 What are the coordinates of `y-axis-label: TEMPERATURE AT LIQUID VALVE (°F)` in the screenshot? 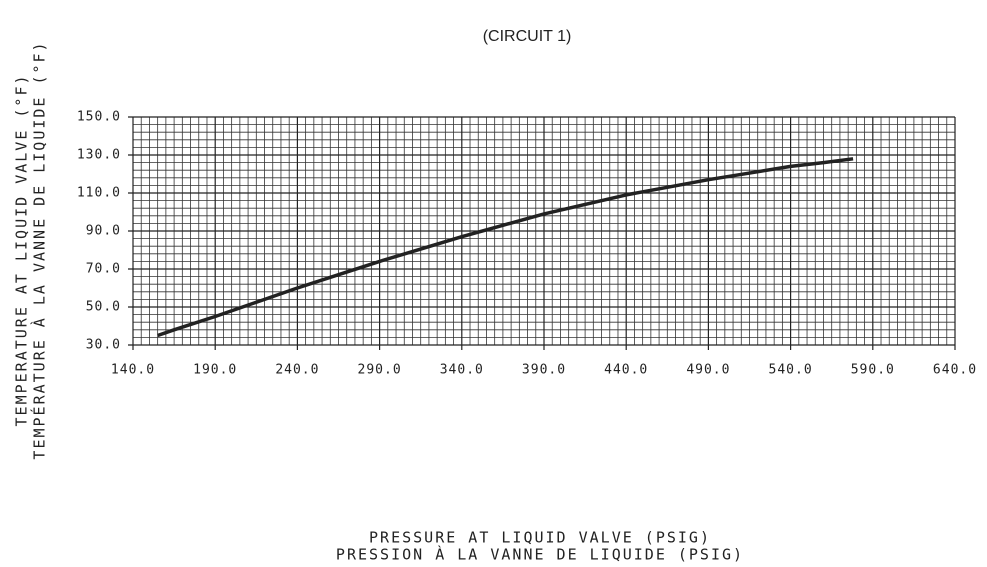 It's located at (22, 250).